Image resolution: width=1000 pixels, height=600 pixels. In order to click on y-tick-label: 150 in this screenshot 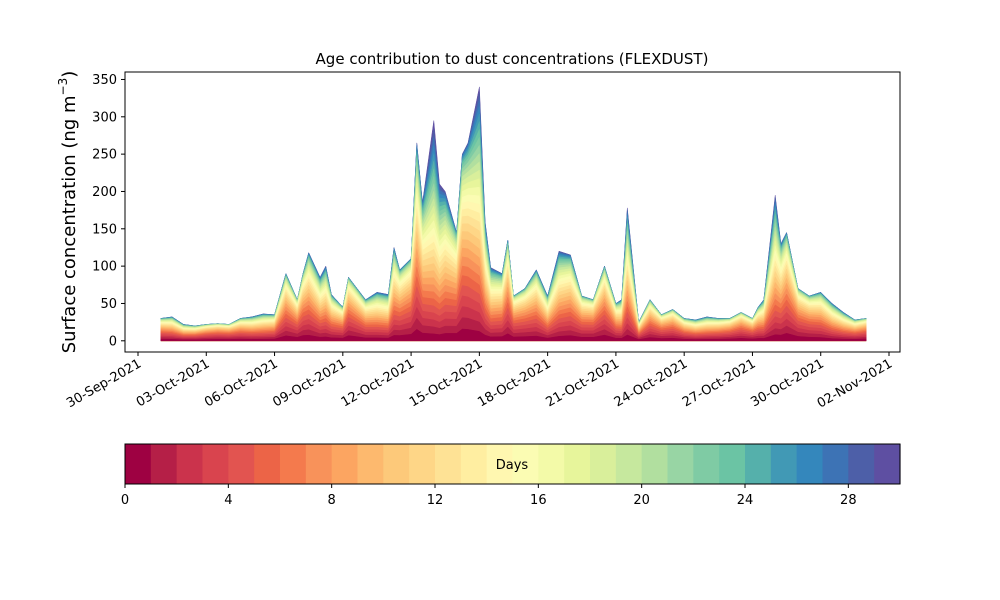, I will do `click(104, 229)`.